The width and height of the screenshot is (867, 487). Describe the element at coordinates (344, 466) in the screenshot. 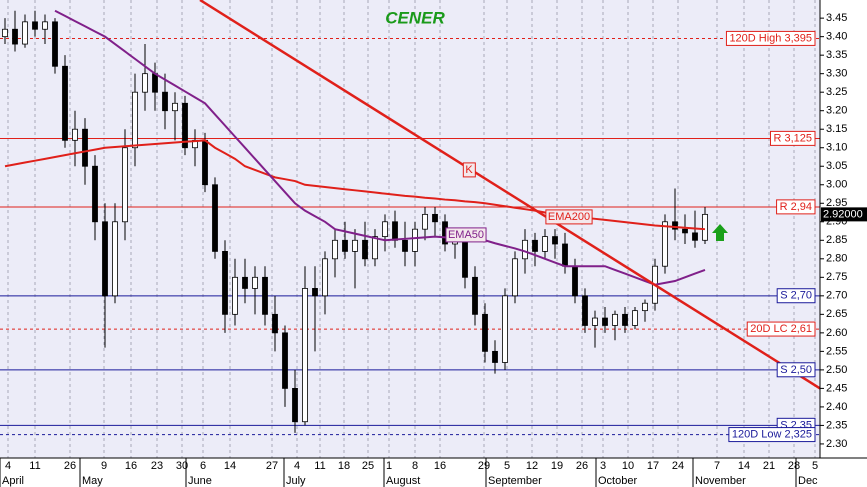

I see `x-tick-label: 18` at that location.